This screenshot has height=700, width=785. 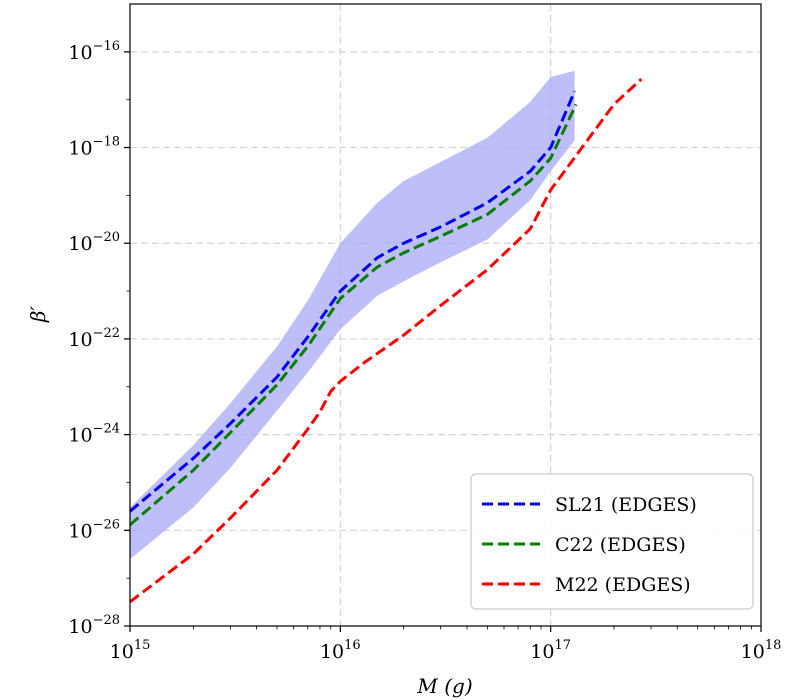 I want to click on y-tick-label: 10−24, so click(x=94, y=434).